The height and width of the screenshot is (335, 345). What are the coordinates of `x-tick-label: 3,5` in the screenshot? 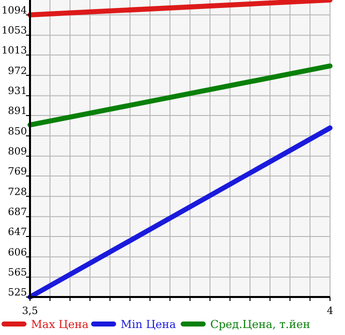 It's located at (30, 311).